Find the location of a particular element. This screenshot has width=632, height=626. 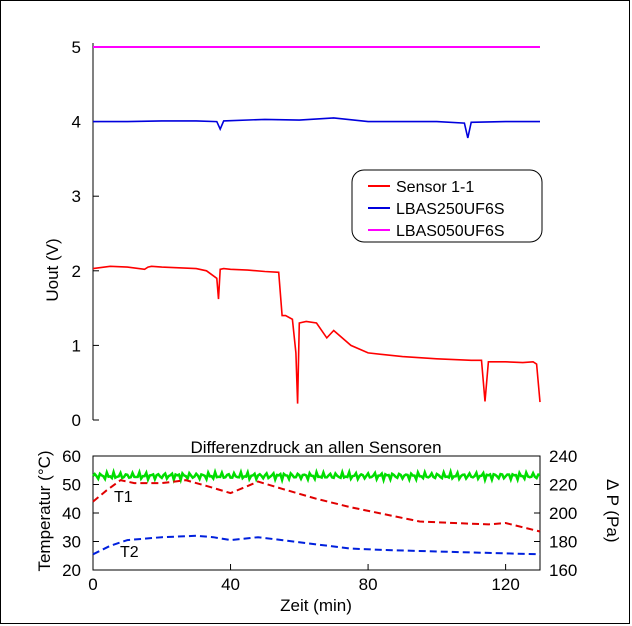

bottom-y-tick-label: 50 is located at coordinates (71, 485).